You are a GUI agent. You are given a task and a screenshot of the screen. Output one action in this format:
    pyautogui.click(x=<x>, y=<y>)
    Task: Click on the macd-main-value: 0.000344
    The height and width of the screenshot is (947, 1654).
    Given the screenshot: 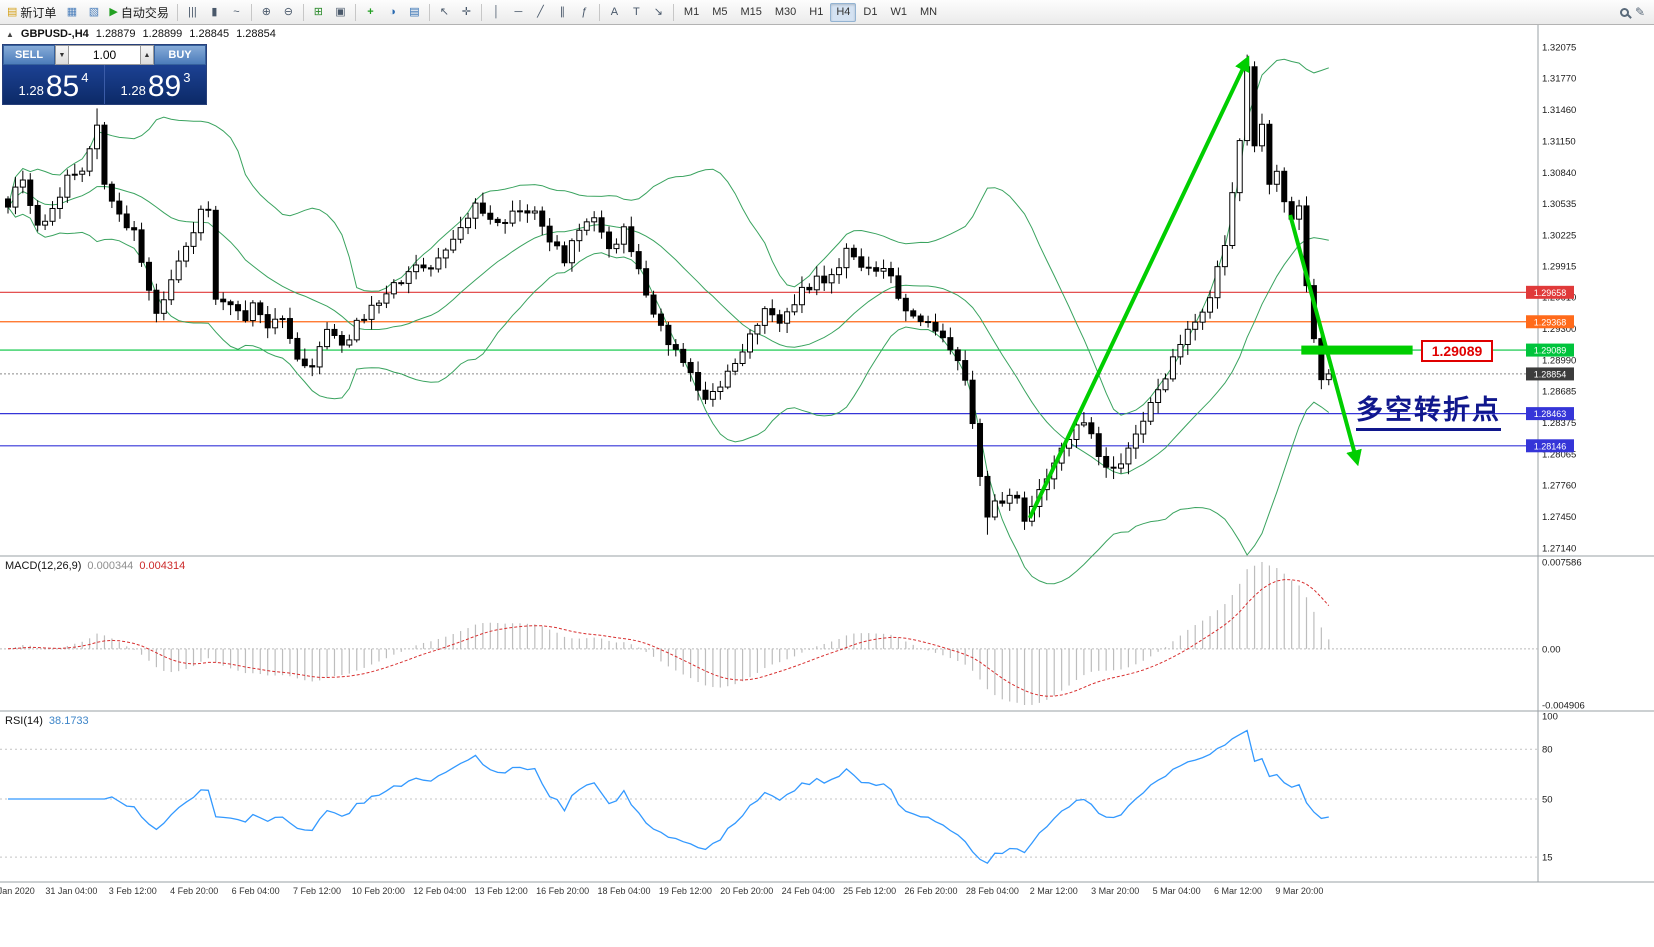 What is the action you would take?
    pyautogui.click(x=110, y=566)
    